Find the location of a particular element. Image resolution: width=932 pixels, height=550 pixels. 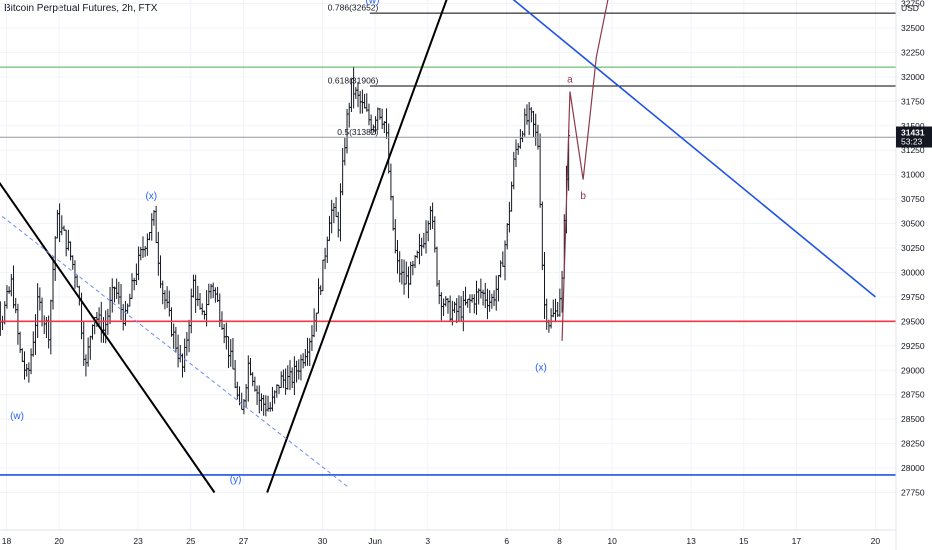

trend-line is located at coordinates (108, 337).